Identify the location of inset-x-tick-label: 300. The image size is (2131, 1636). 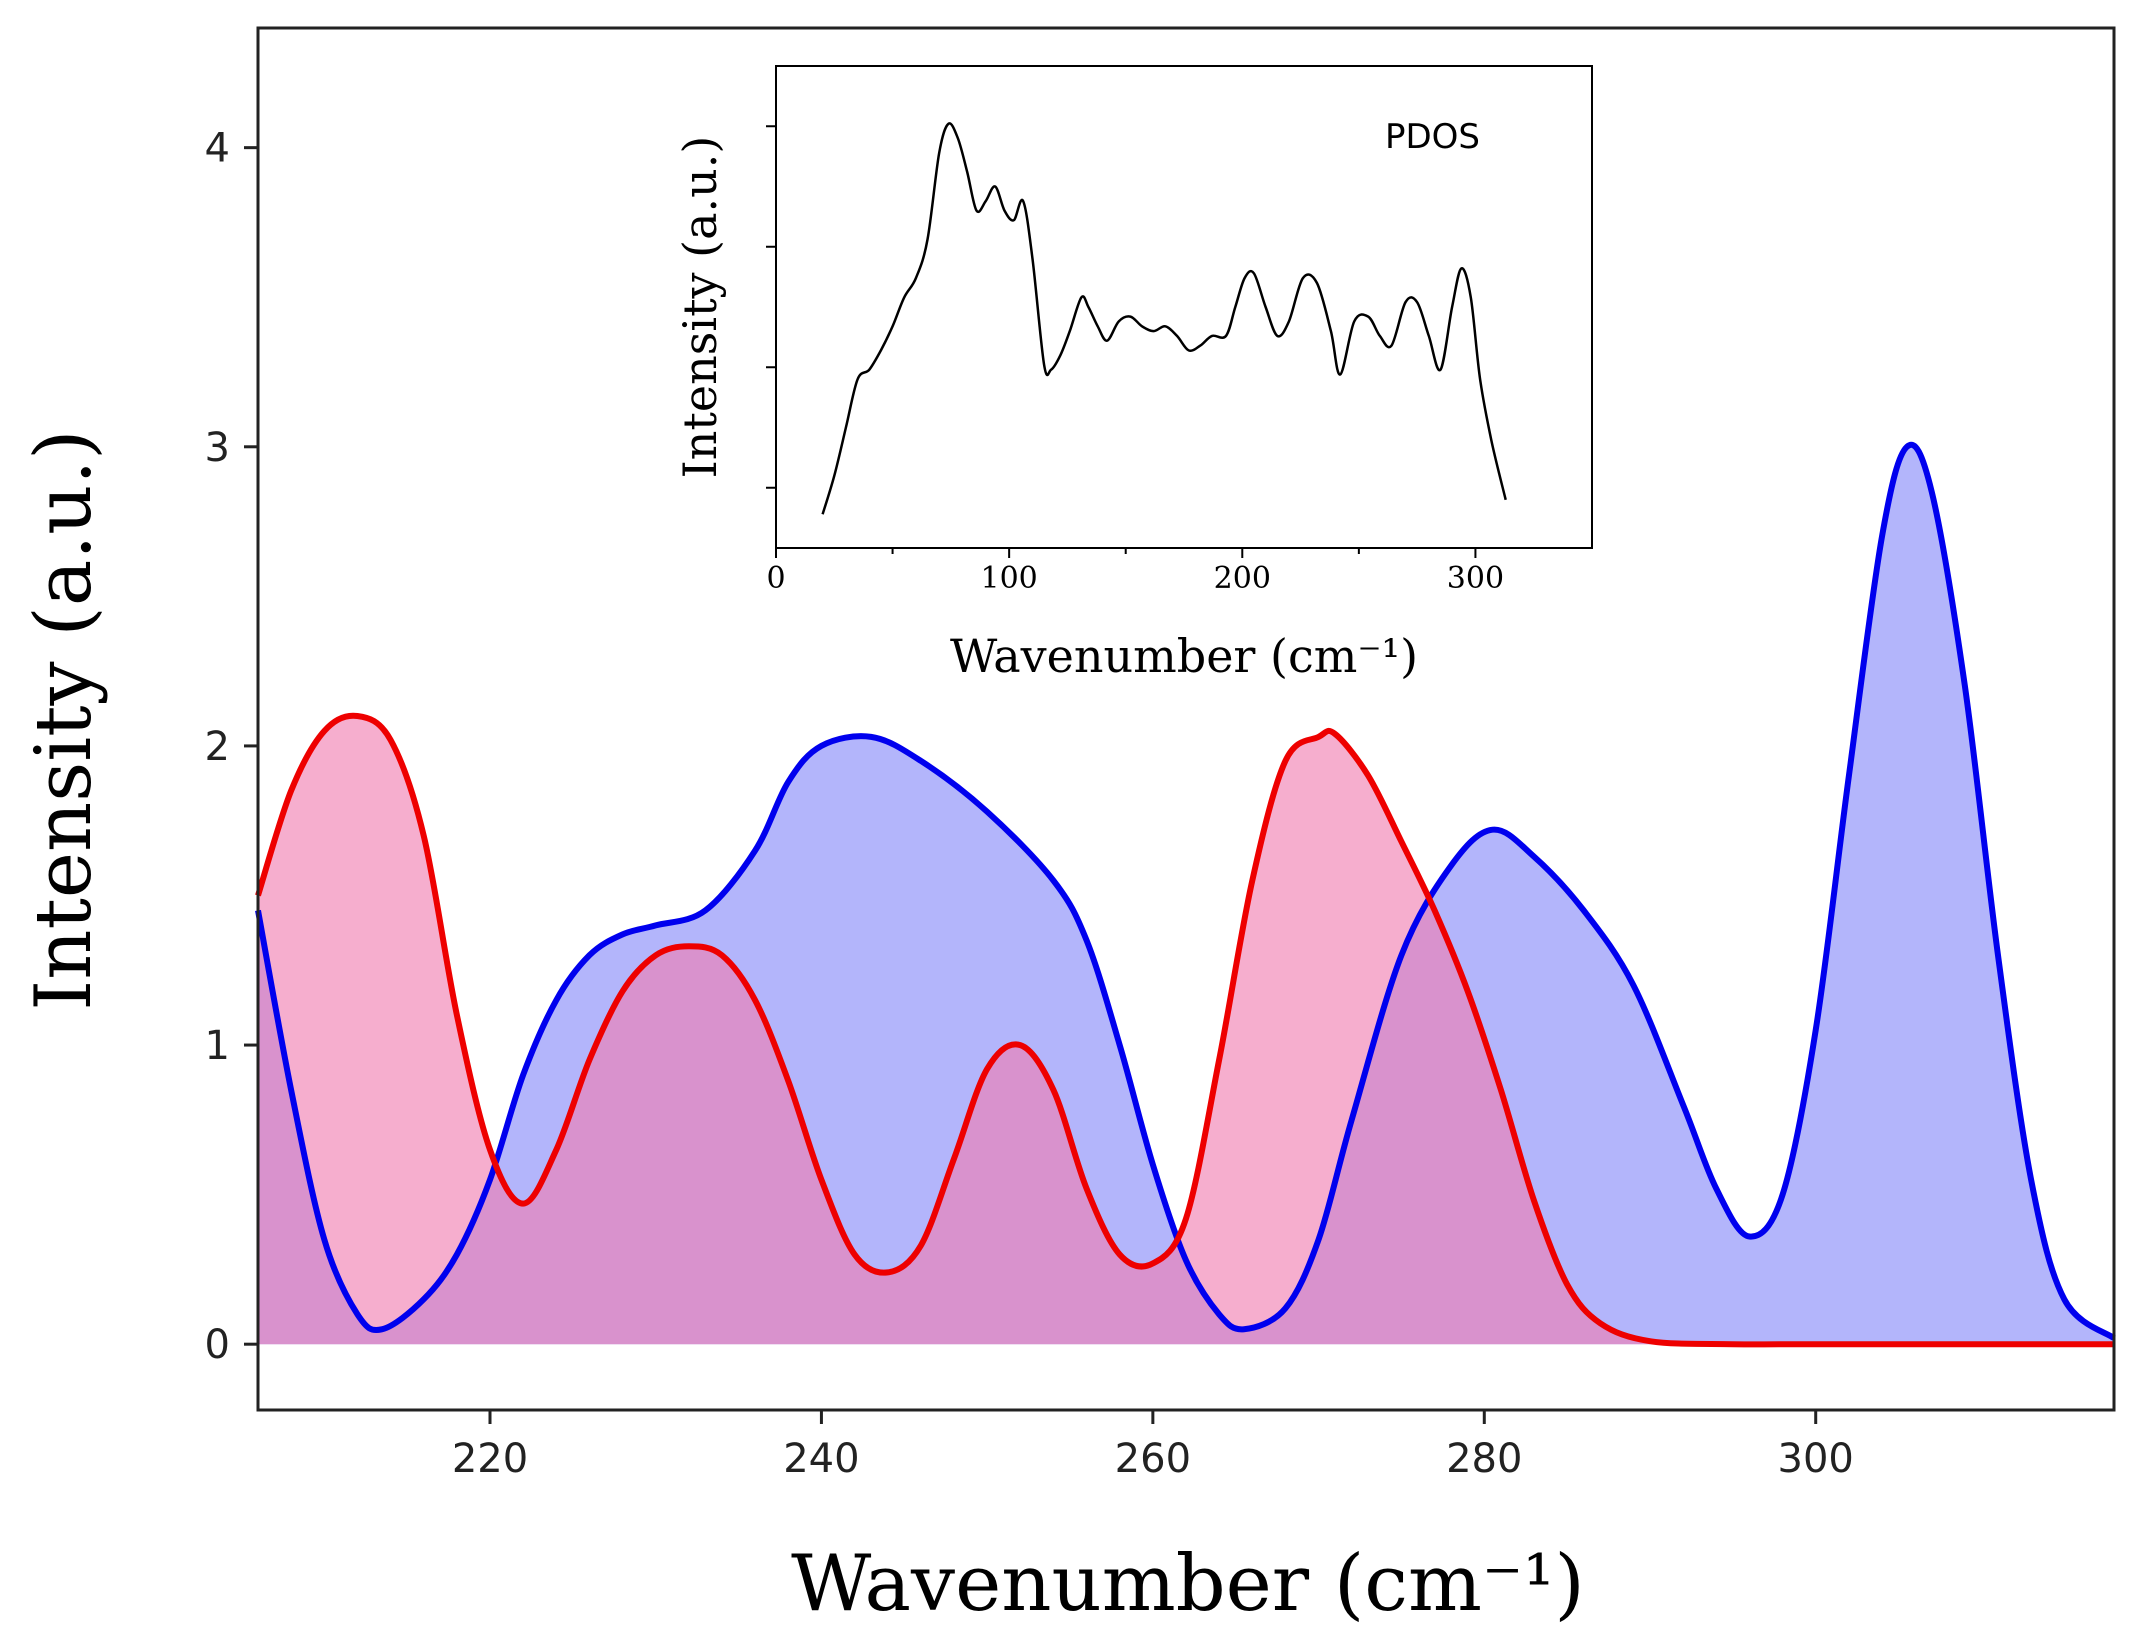
(1475, 578).